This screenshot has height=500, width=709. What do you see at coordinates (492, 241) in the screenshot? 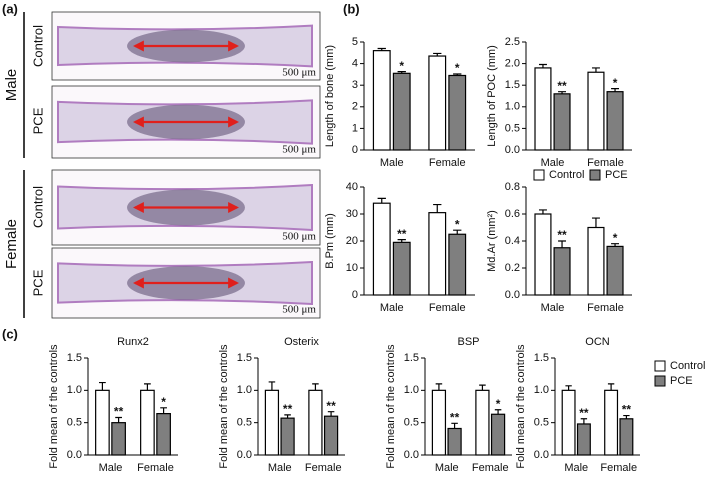
I see `y-axis-label: Md.Ar (mm²)` at bounding box center [492, 241].